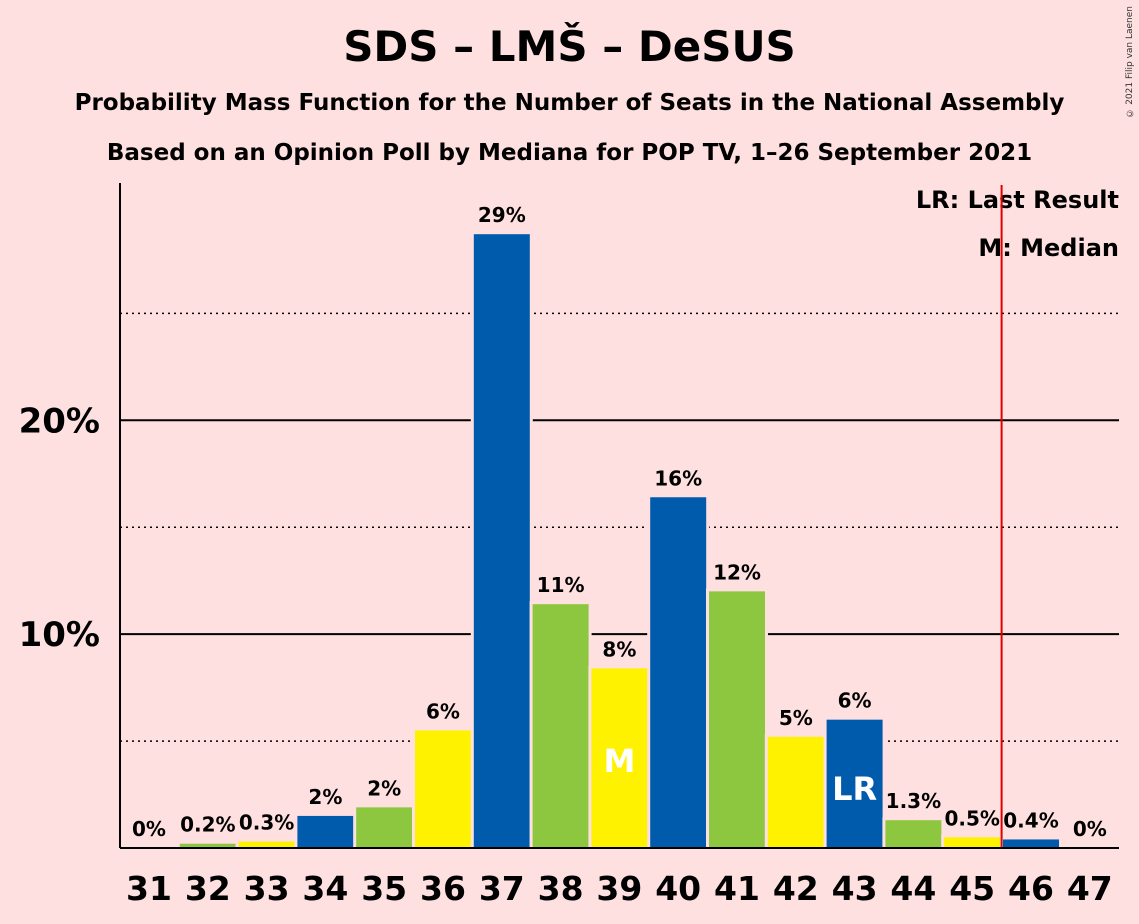 Image resolution: width=1139 pixels, height=924 pixels. Describe the element at coordinates (1031, 888) in the screenshot. I see `x-tick-label: 46` at that location.